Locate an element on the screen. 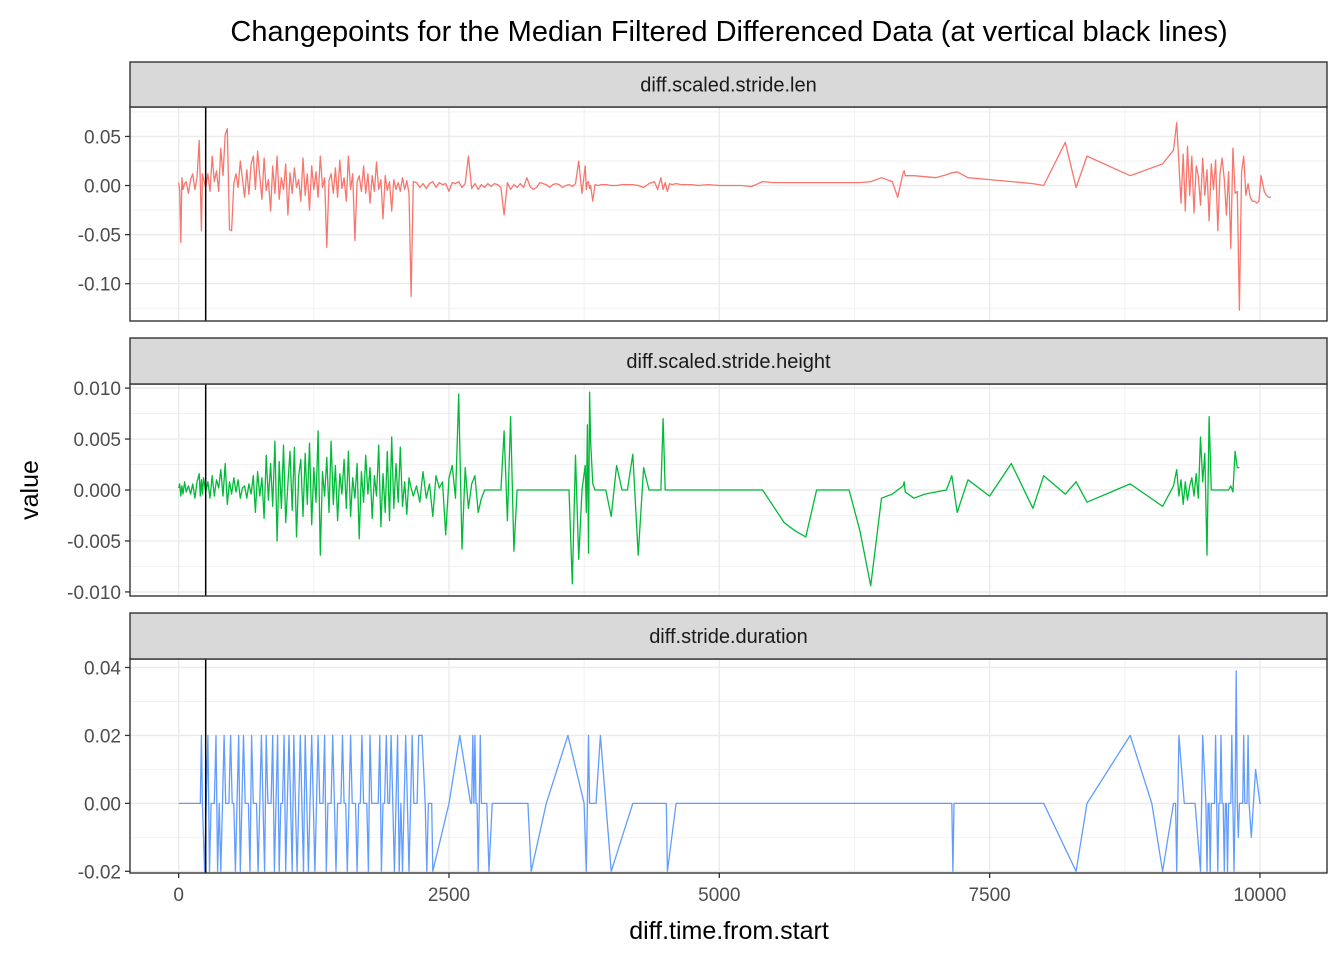 The image size is (1344, 965). y-tick-label: 0.02 is located at coordinates (102, 736).